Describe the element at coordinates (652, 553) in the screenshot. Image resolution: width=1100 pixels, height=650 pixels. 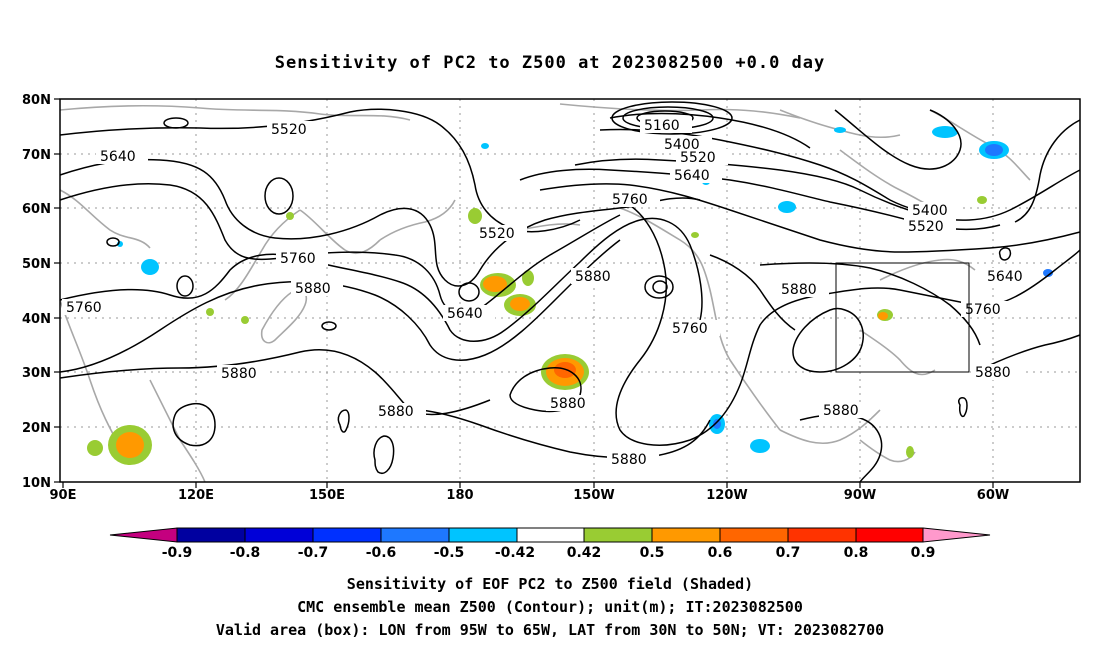
I see `colorbar-tick-label: 0.5` at that location.